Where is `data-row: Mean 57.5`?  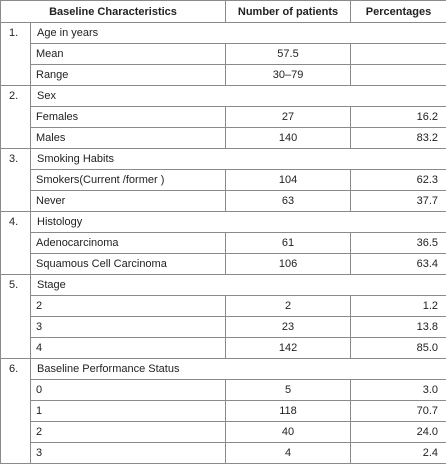
data-row: Mean 57.5 is located at coordinates (223, 54).